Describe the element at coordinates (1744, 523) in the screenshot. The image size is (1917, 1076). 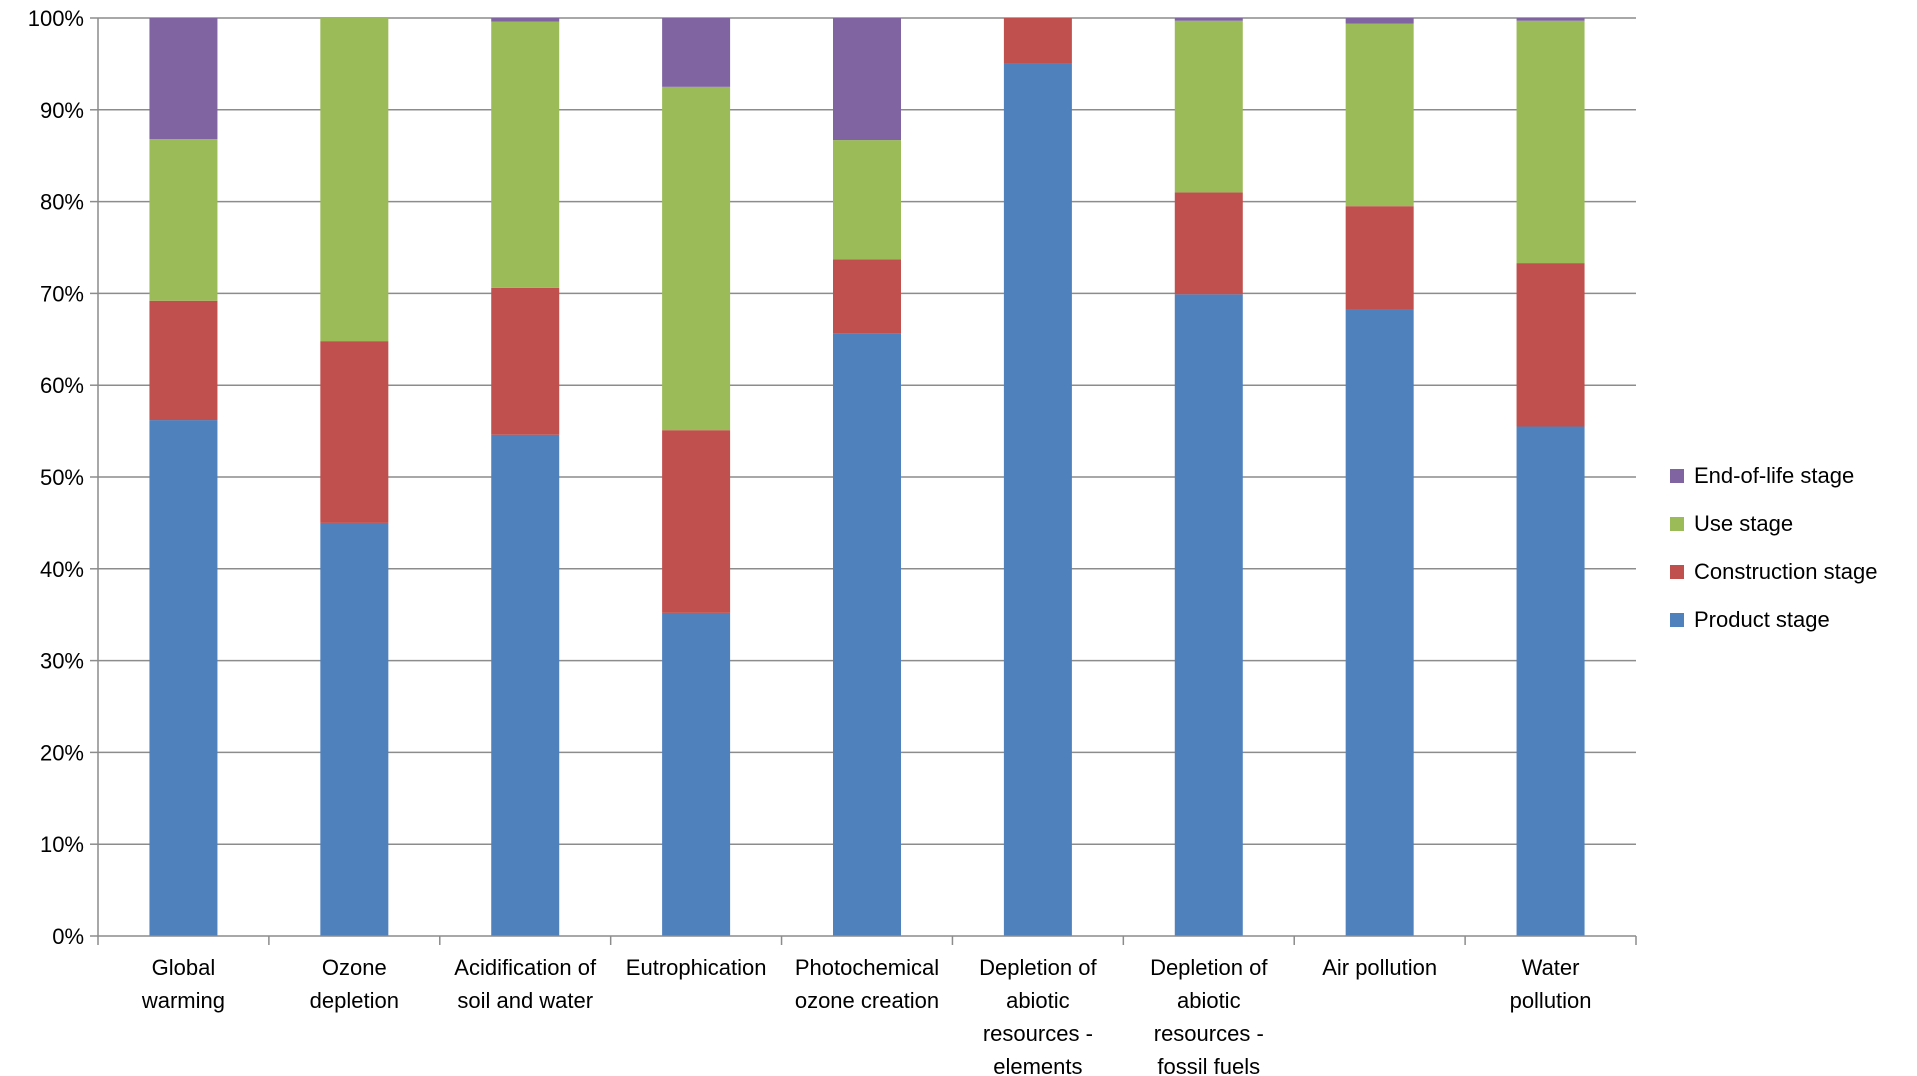
I see `legend-label: Use stage` at that location.